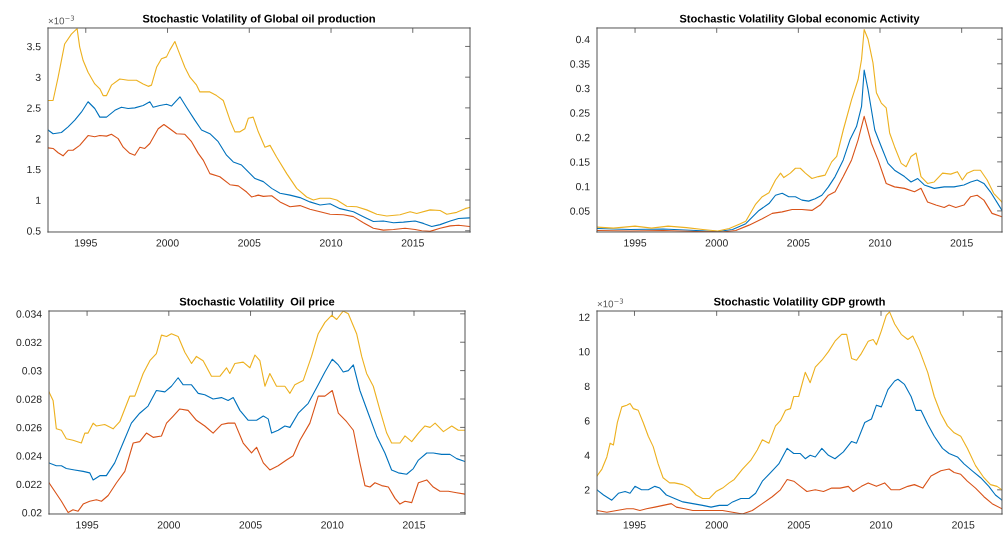  What do you see at coordinates (580, 64) in the screenshot?
I see `y-tick-label: 0.35` at bounding box center [580, 64].